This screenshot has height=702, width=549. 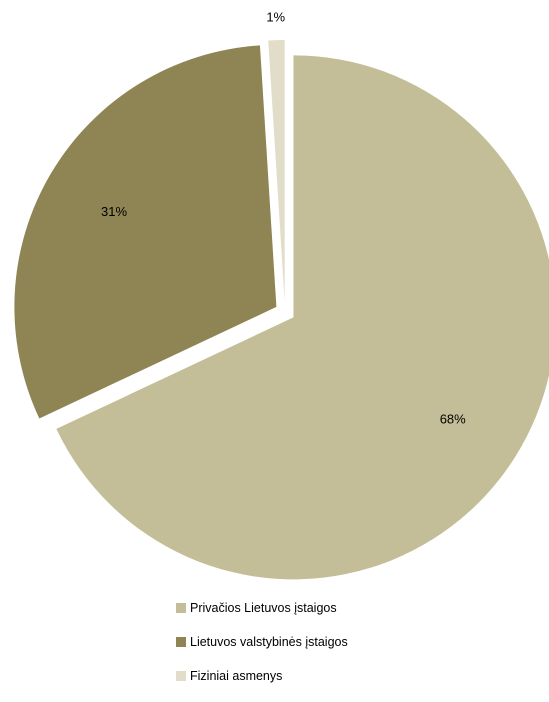 What do you see at coordinates (276, 171) in the screenshot?
I see `pie-slice-fiziniai` at bounding box center [276, 171].